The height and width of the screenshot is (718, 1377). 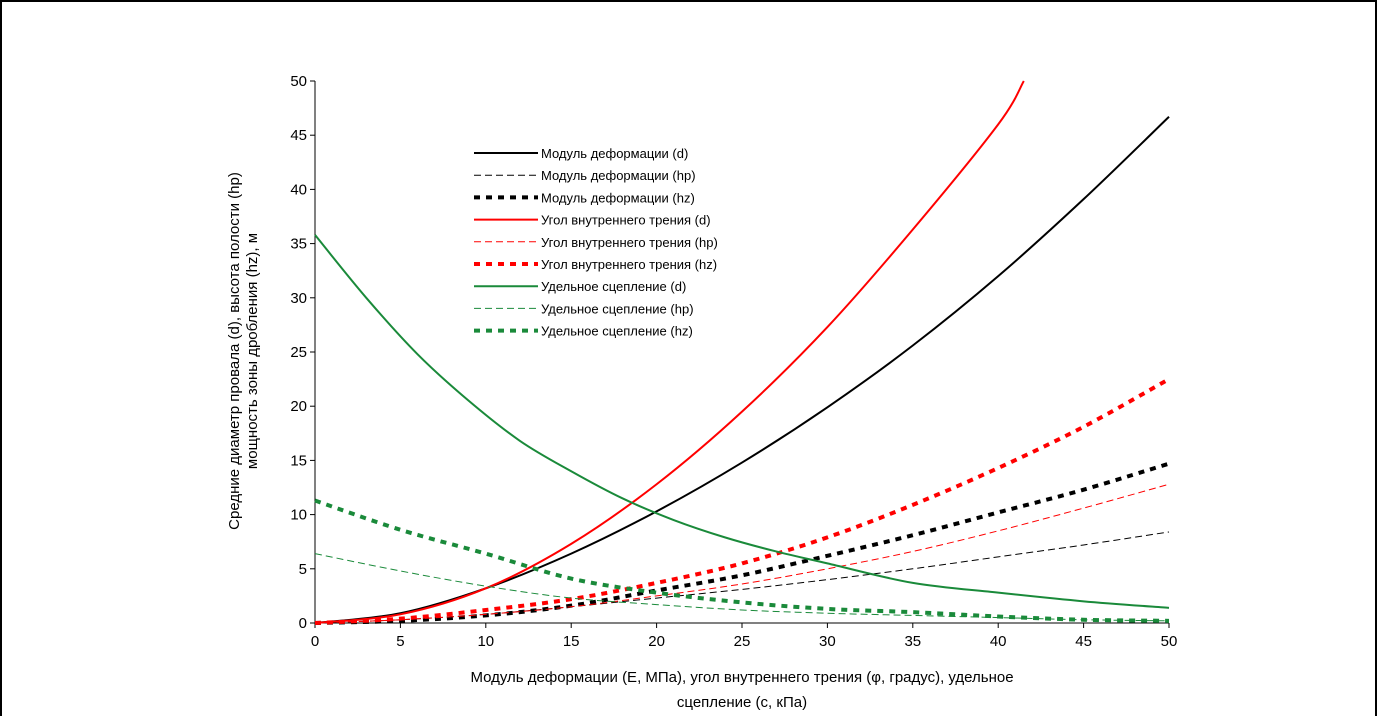 I want to click on x-tick-label: 20, so click(x=656, y=641).